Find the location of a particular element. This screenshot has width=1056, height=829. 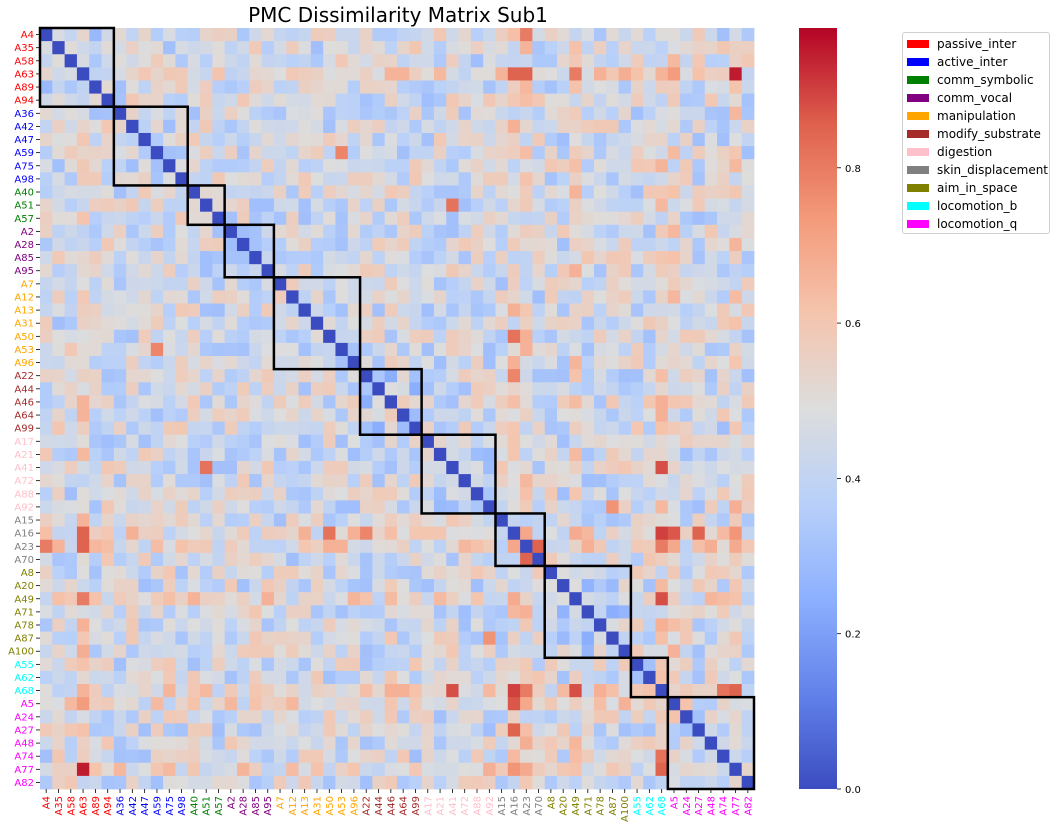

group-block-outline is located at coordinates (649, 677).